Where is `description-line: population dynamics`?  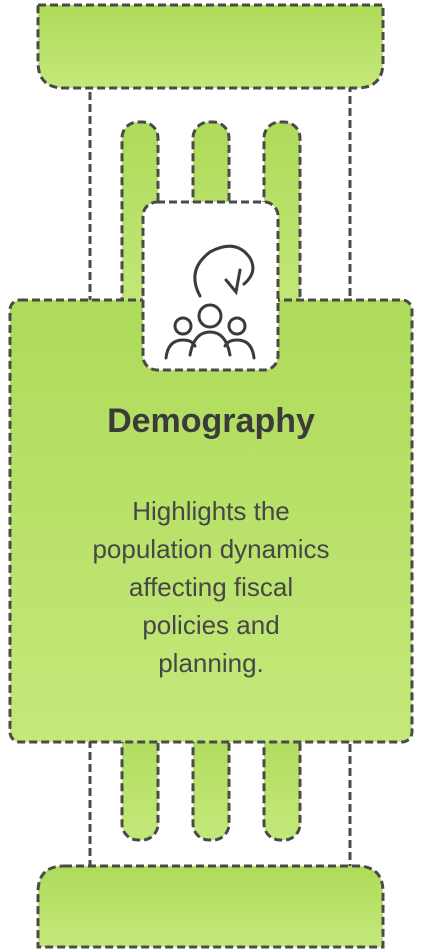 description-line: population dynamics is located at coordinates (210, 549).